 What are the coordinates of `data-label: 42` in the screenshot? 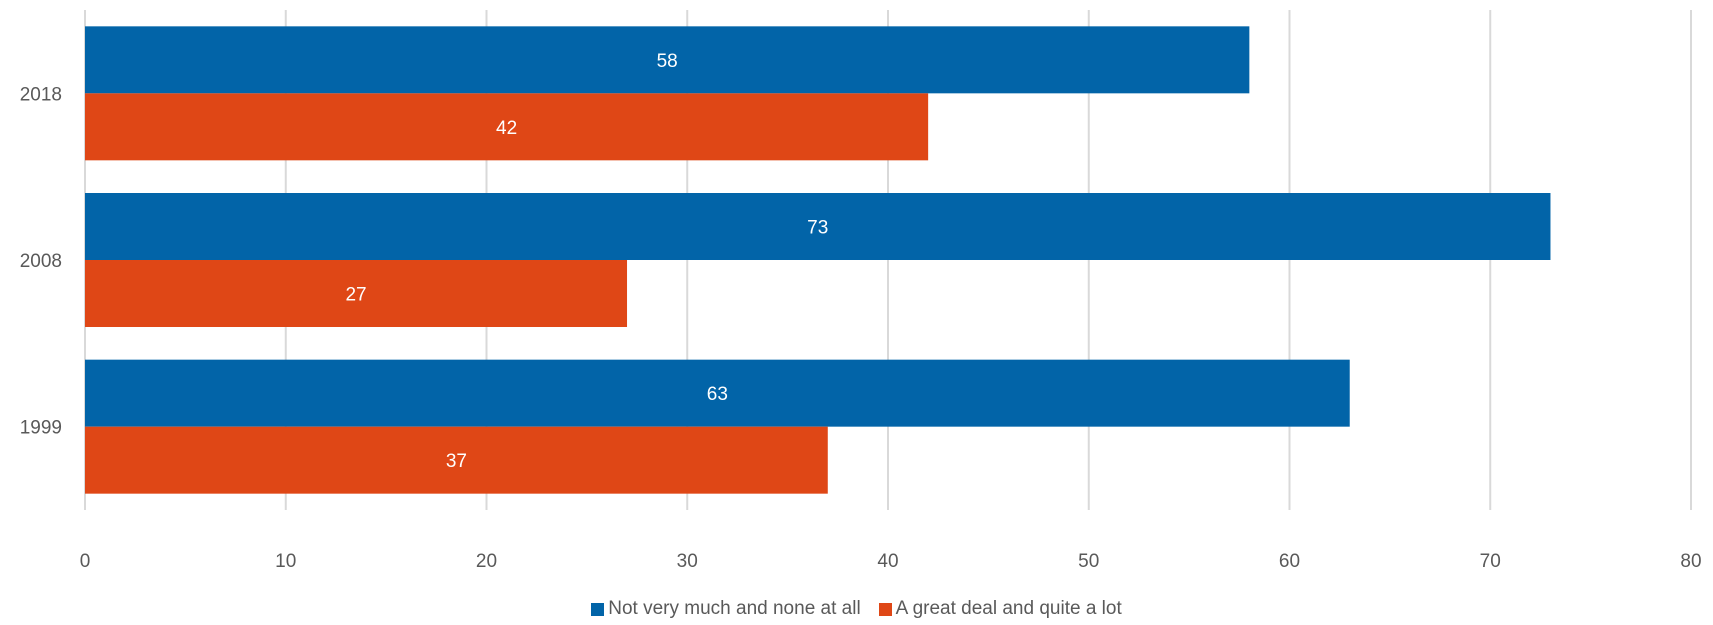 It's located at (506, 128).